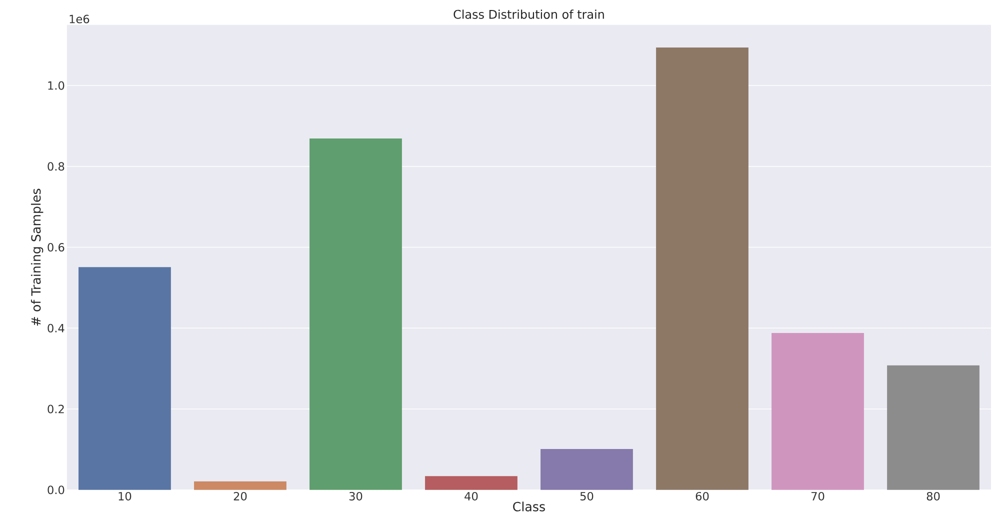  What do you see at coordinates (80, 19) in the screenshot?
I see `text: 1e6` at bounding box center [80, 19].